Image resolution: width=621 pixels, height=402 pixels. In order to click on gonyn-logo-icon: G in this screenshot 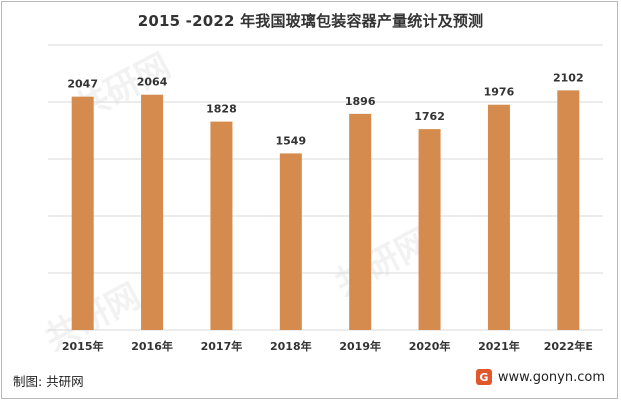, I will do `click(483, 377)`.